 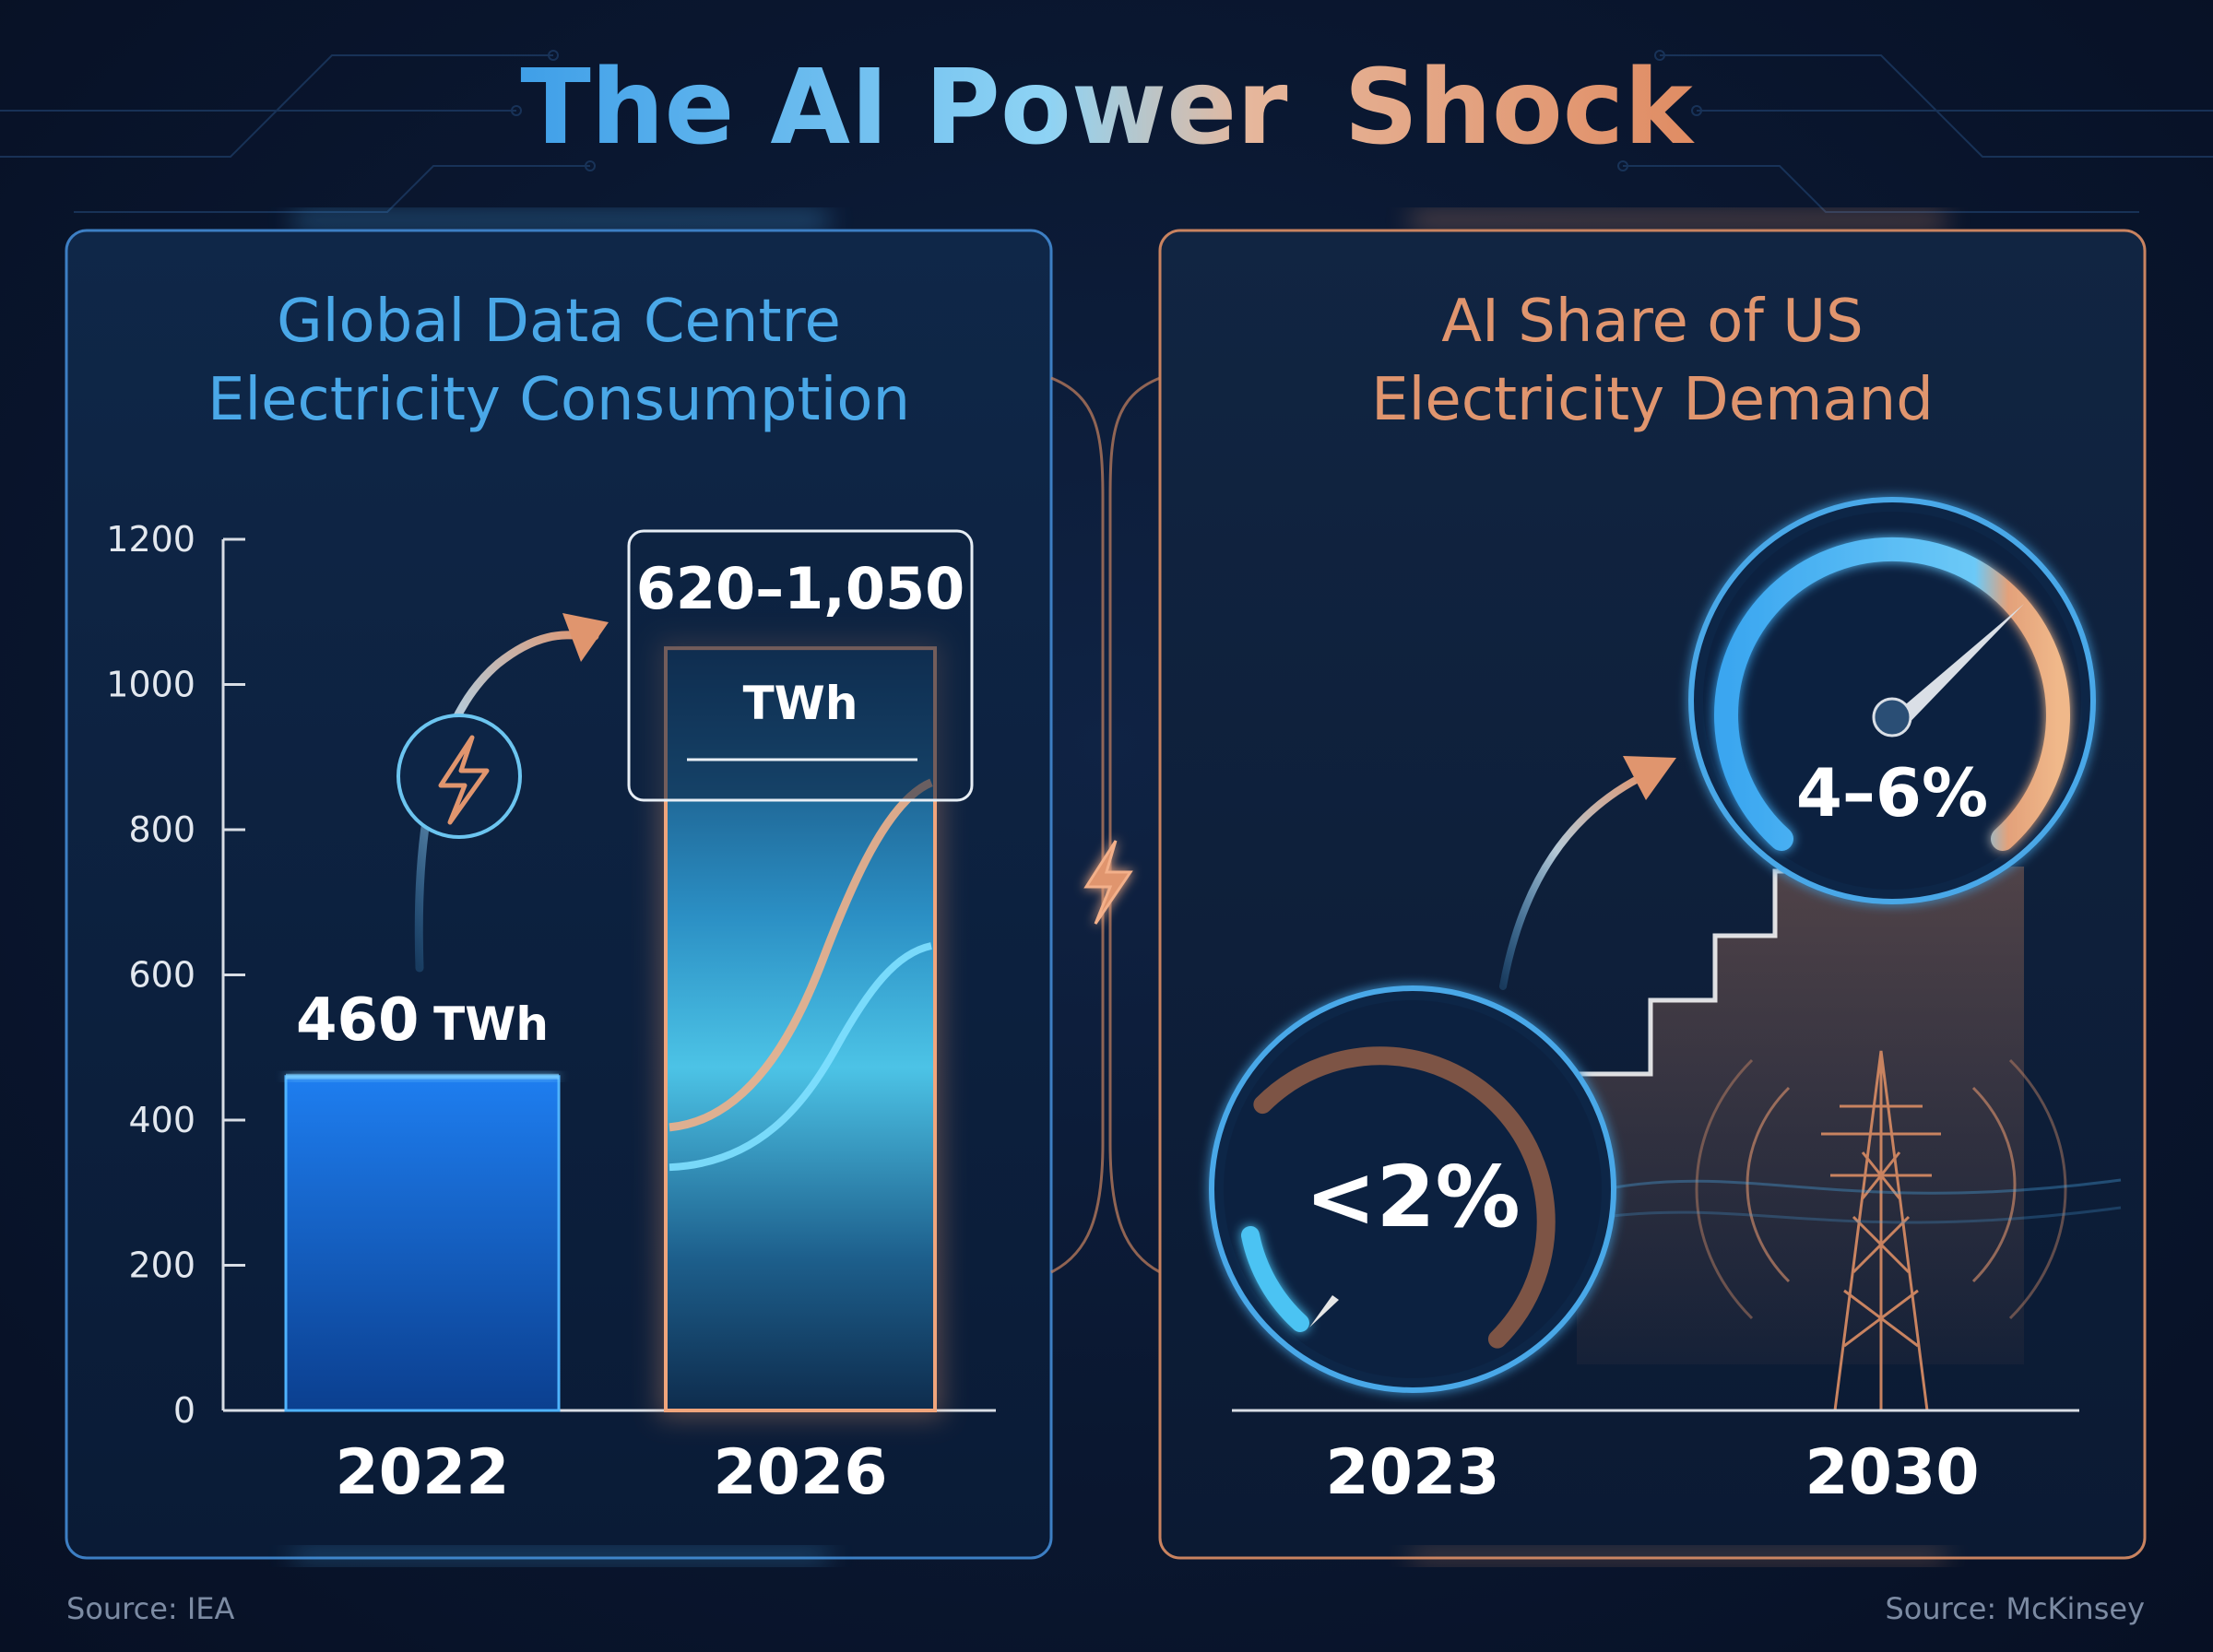 I want to click on power-tower-icon, so click(x=1863, y=1230).